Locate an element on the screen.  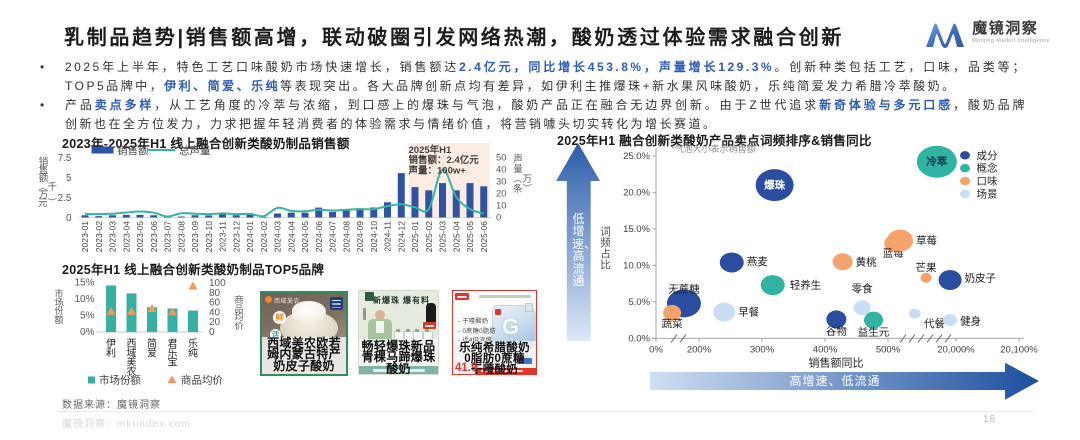
x-tick-label: 2023-01 is located at coordinates (85, 236).